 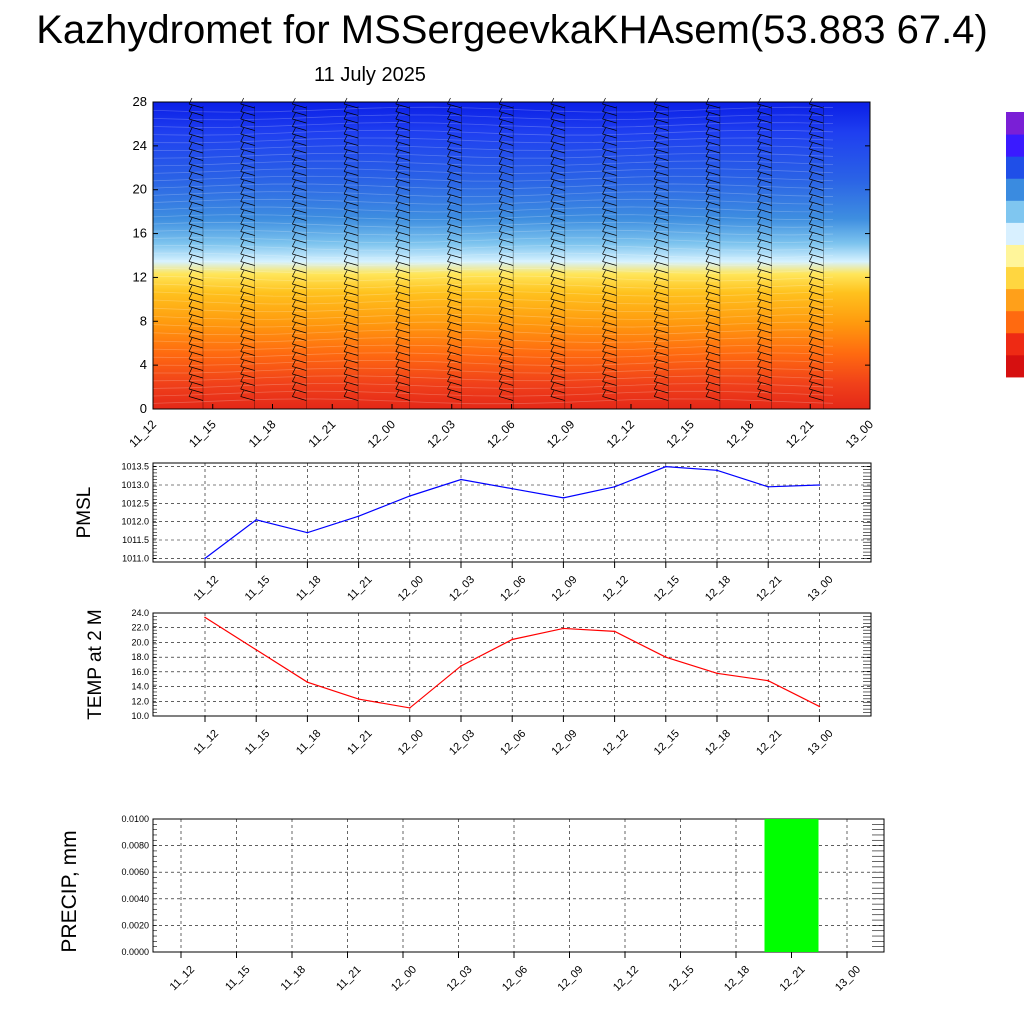 What do you see at coordinates (135, 522) in the screenshot?
I see `y-tick-label: 1012.0` at bounding box center [135, 522].